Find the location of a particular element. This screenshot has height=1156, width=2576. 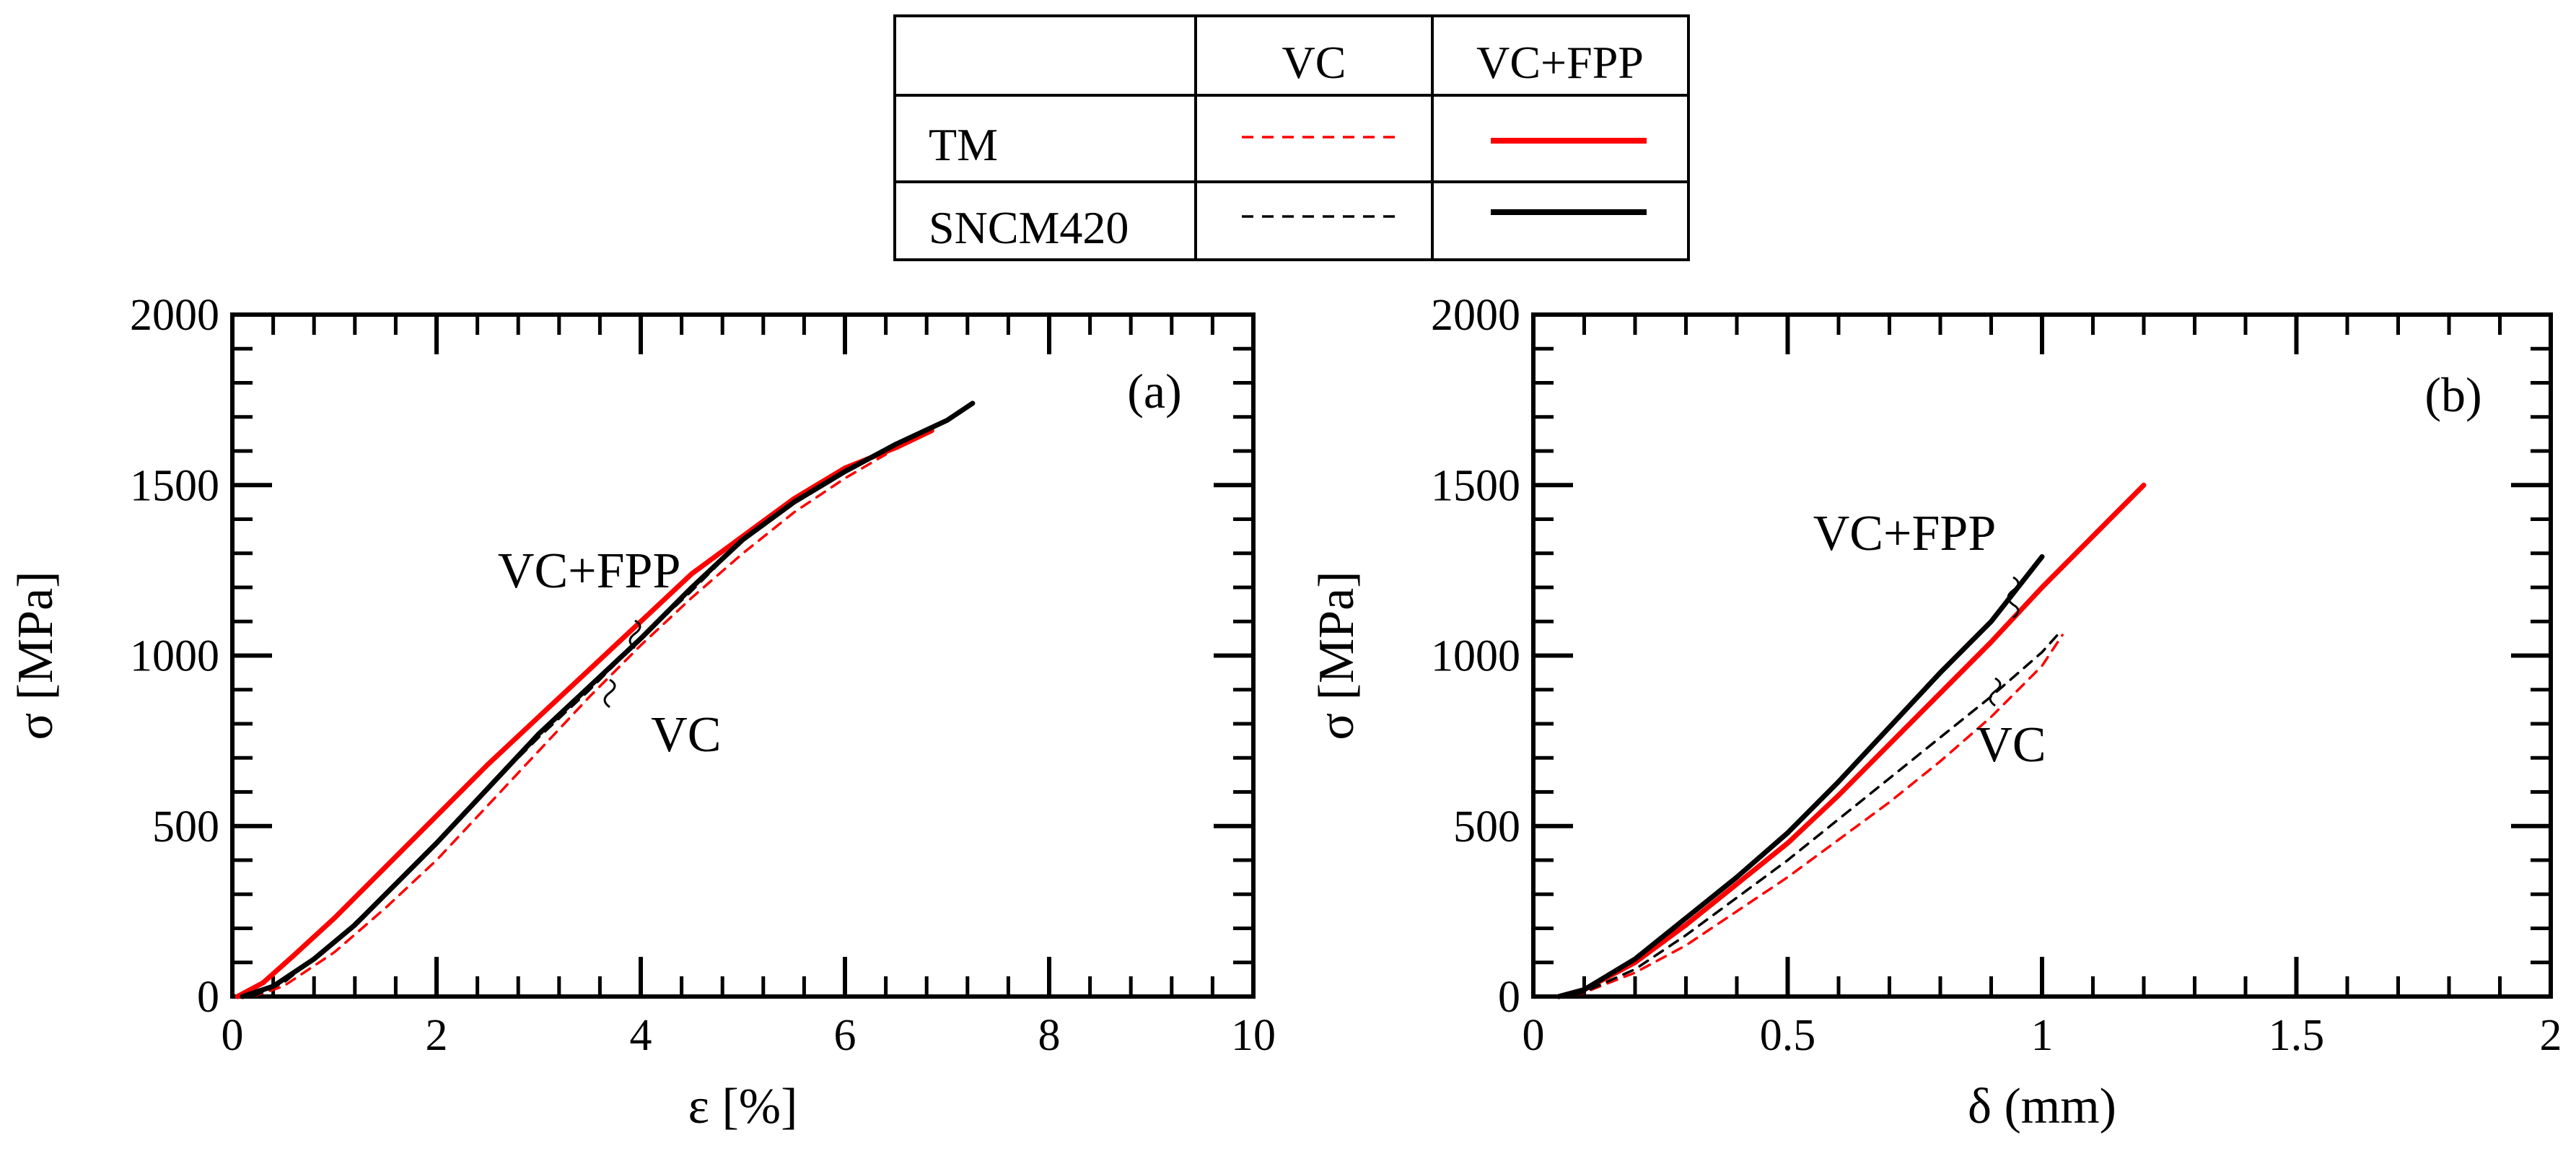

legend-header-vcfpp: VC+FPP is located at coordinates (1560, 62).